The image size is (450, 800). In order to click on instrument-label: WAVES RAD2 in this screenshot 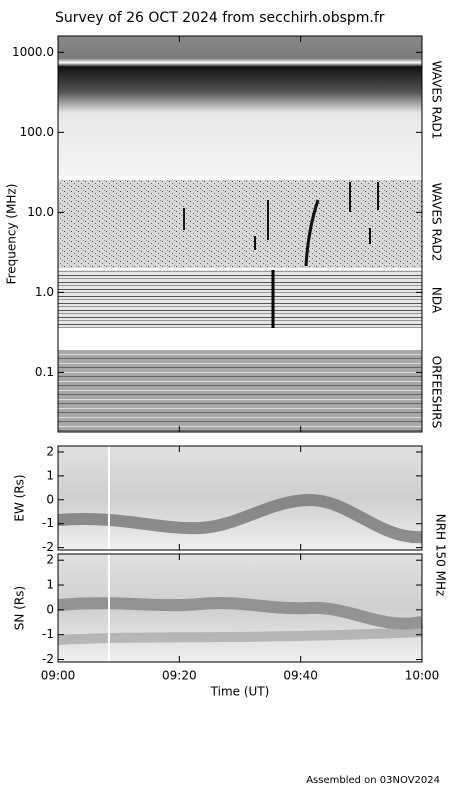, I will do `click(437, 222)`.